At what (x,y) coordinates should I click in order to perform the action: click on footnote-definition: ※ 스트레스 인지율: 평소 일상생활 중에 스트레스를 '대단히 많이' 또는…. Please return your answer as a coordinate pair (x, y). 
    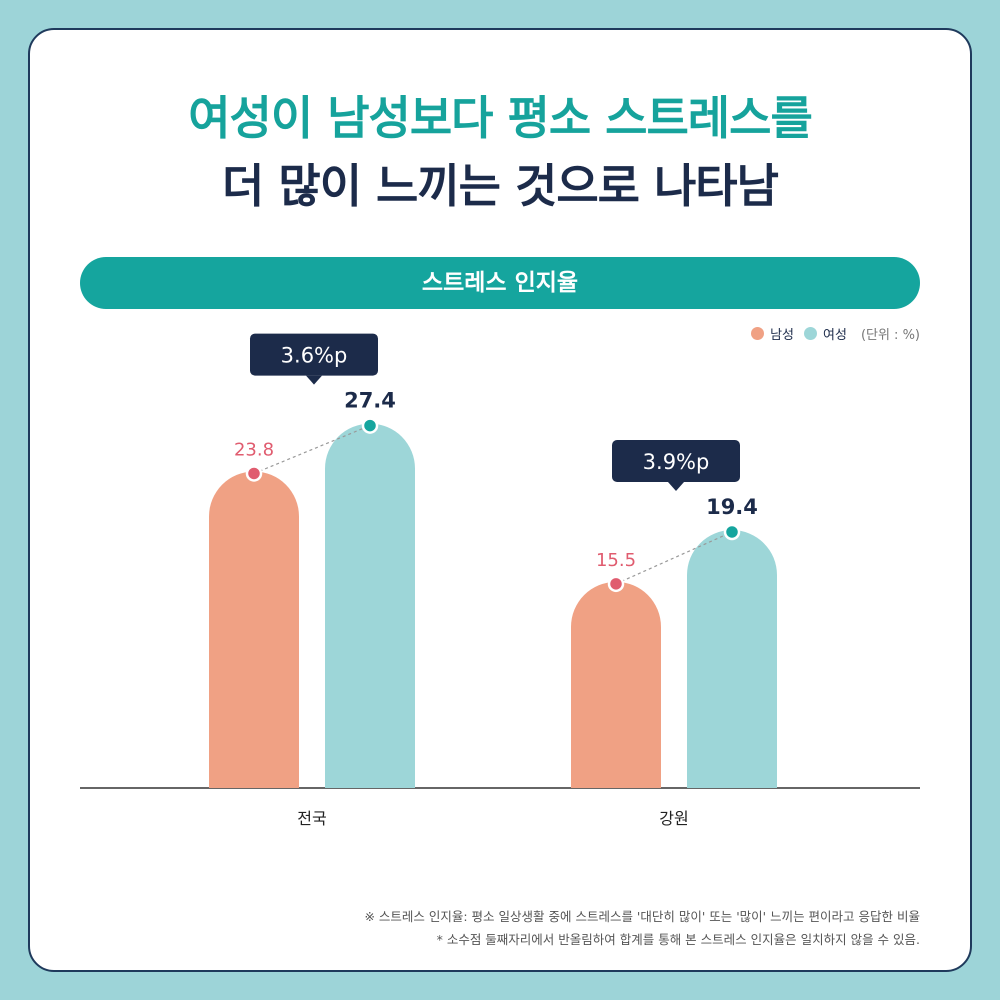
    Looking at the image, I should click on (642, 916).